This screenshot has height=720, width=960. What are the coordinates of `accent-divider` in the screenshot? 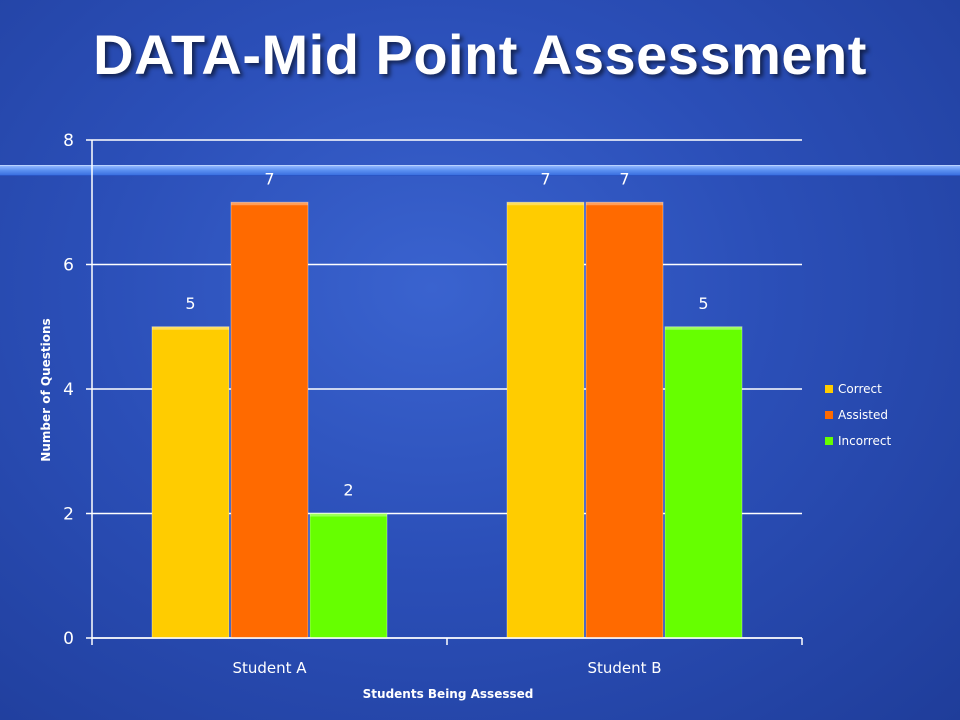 It's located at (480, 170).